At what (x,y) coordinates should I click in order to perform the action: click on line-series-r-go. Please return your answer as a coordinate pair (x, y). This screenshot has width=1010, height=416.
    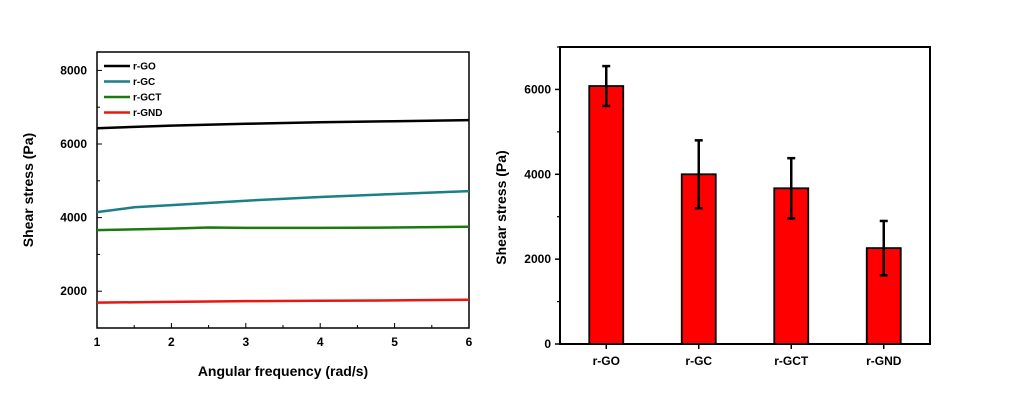
    Looking at the image, I should click on (283, 124).